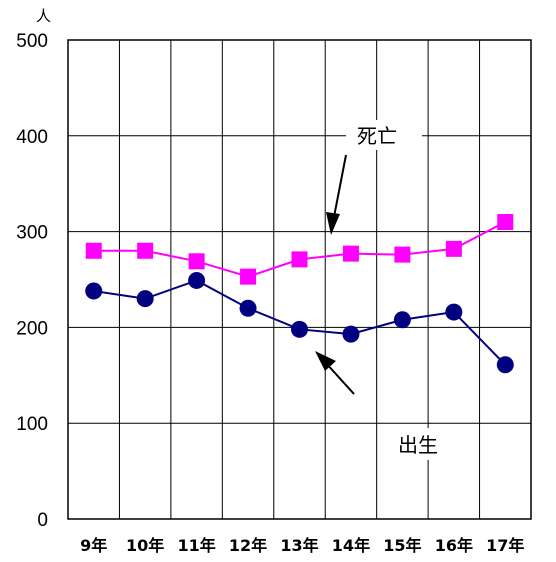 The height and width of the screenshot is (562, 556). What do you see at coordinates (32, 424) in the screenshot?
I see `y-tick-label: 100` at bounding box center [32, 424].